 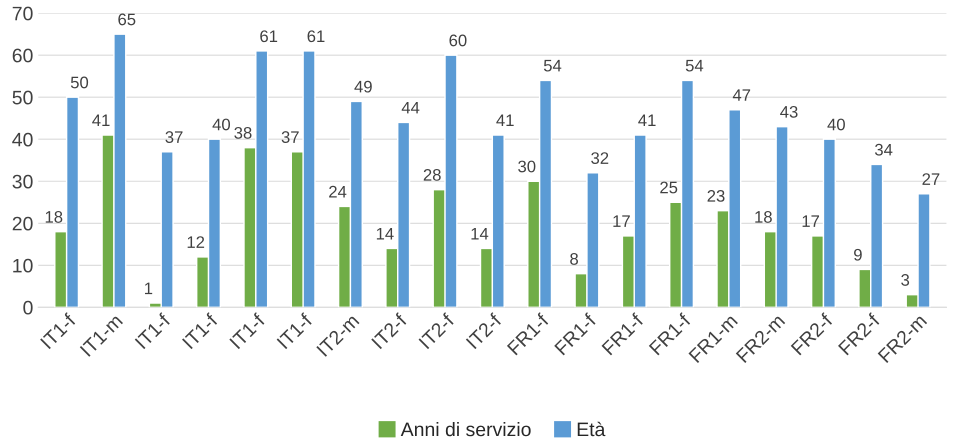 What do you see at coordinates (363, 86) in the screenshot?
I see `data-label: 49` at bounding box center [363, 86].